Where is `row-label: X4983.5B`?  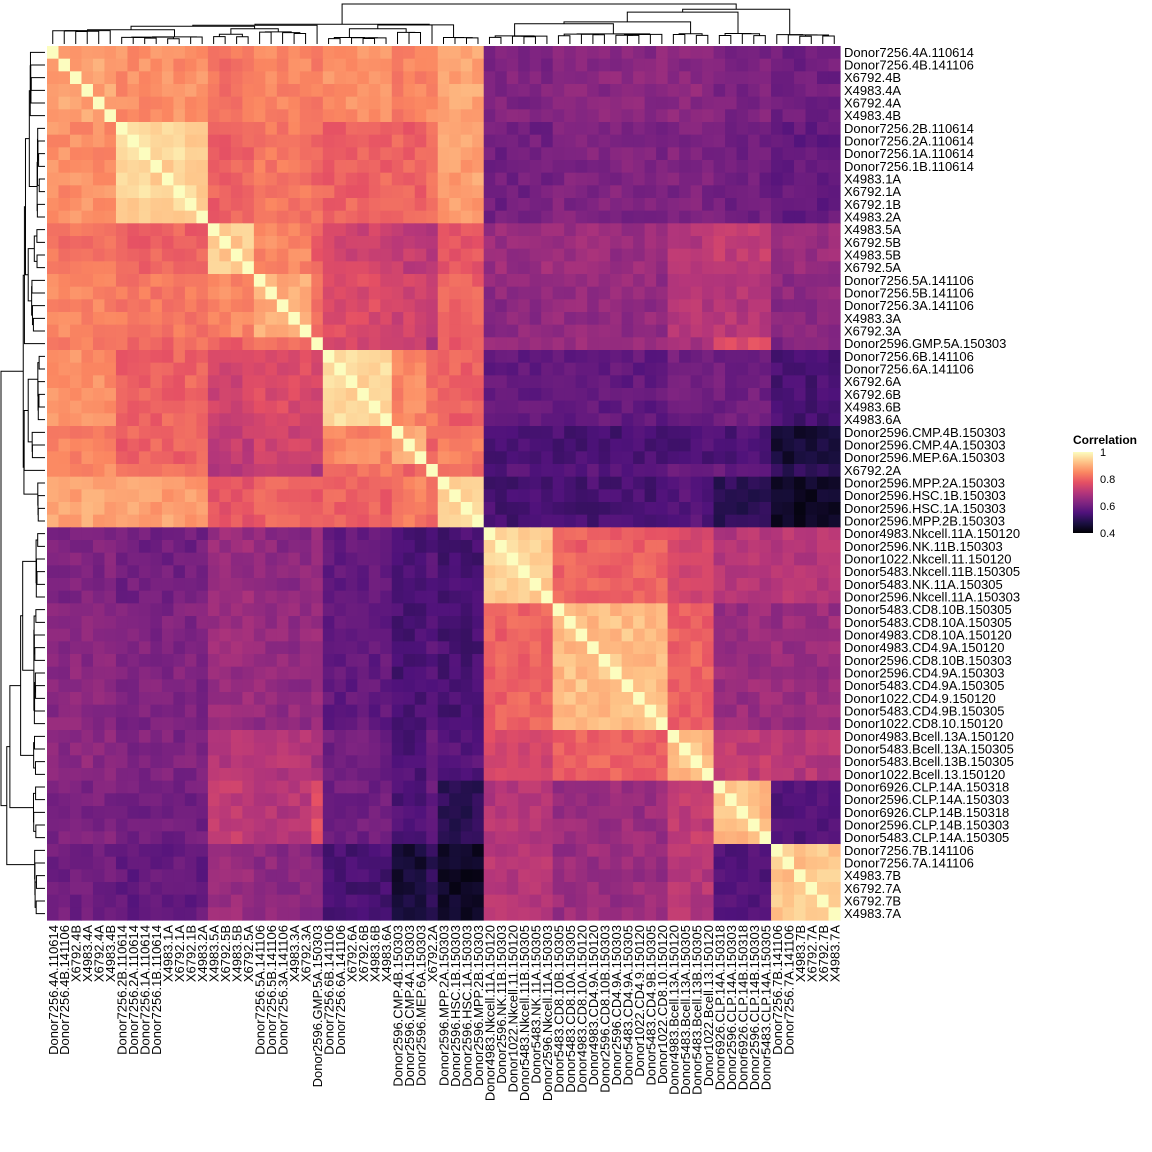 row-label: X4983.5B is located at coordinates (872, 255).